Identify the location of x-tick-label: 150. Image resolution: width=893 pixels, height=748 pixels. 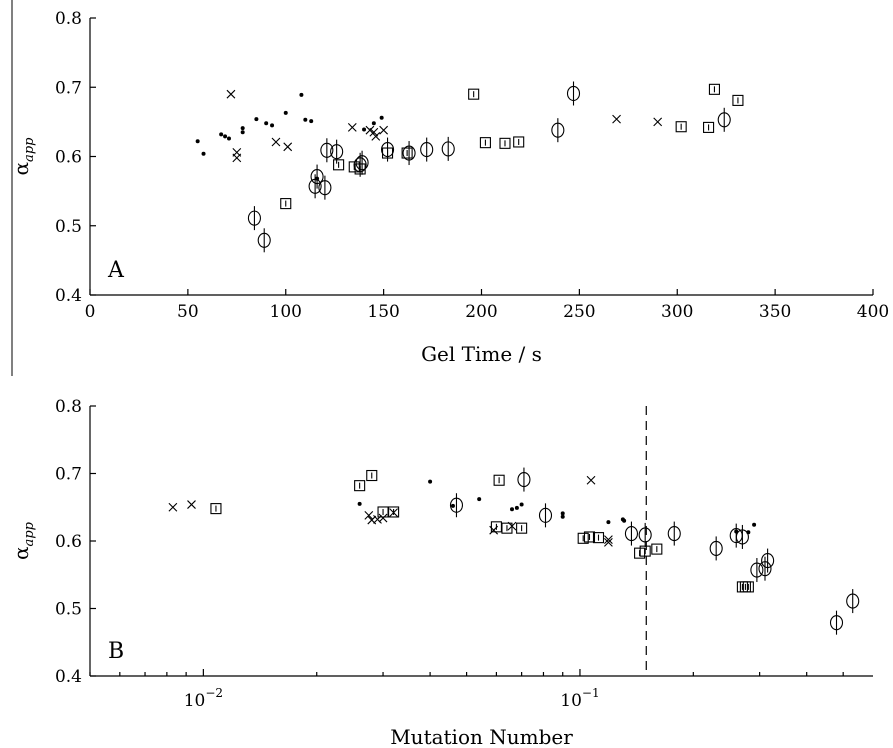
(383, 312).